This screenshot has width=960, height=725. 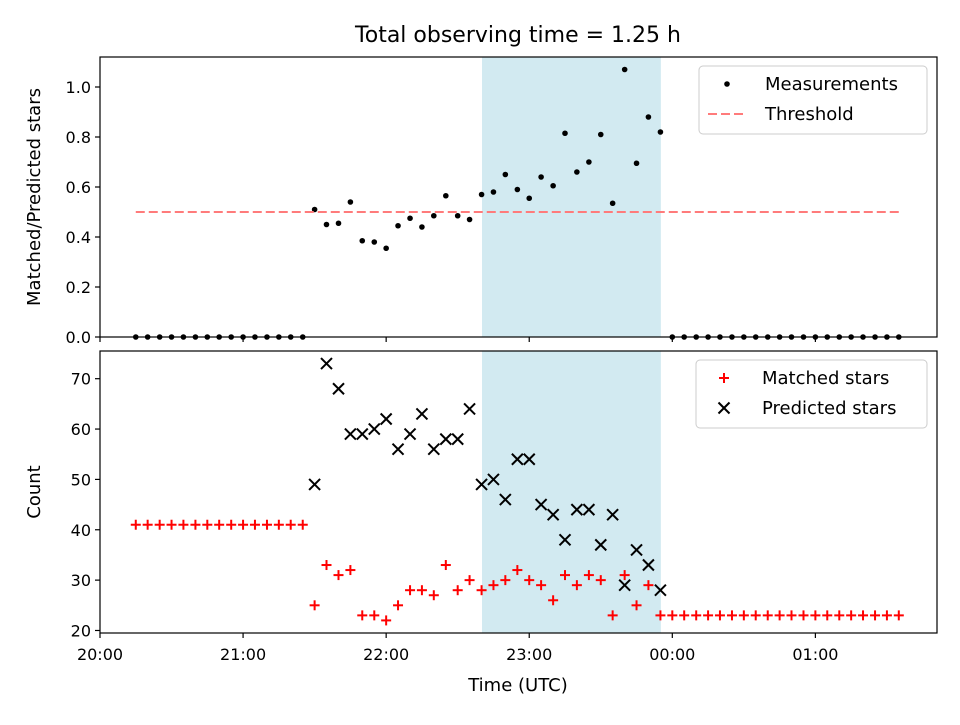 I want to click on y-tick-label: 20, so click(x=81, y=630).